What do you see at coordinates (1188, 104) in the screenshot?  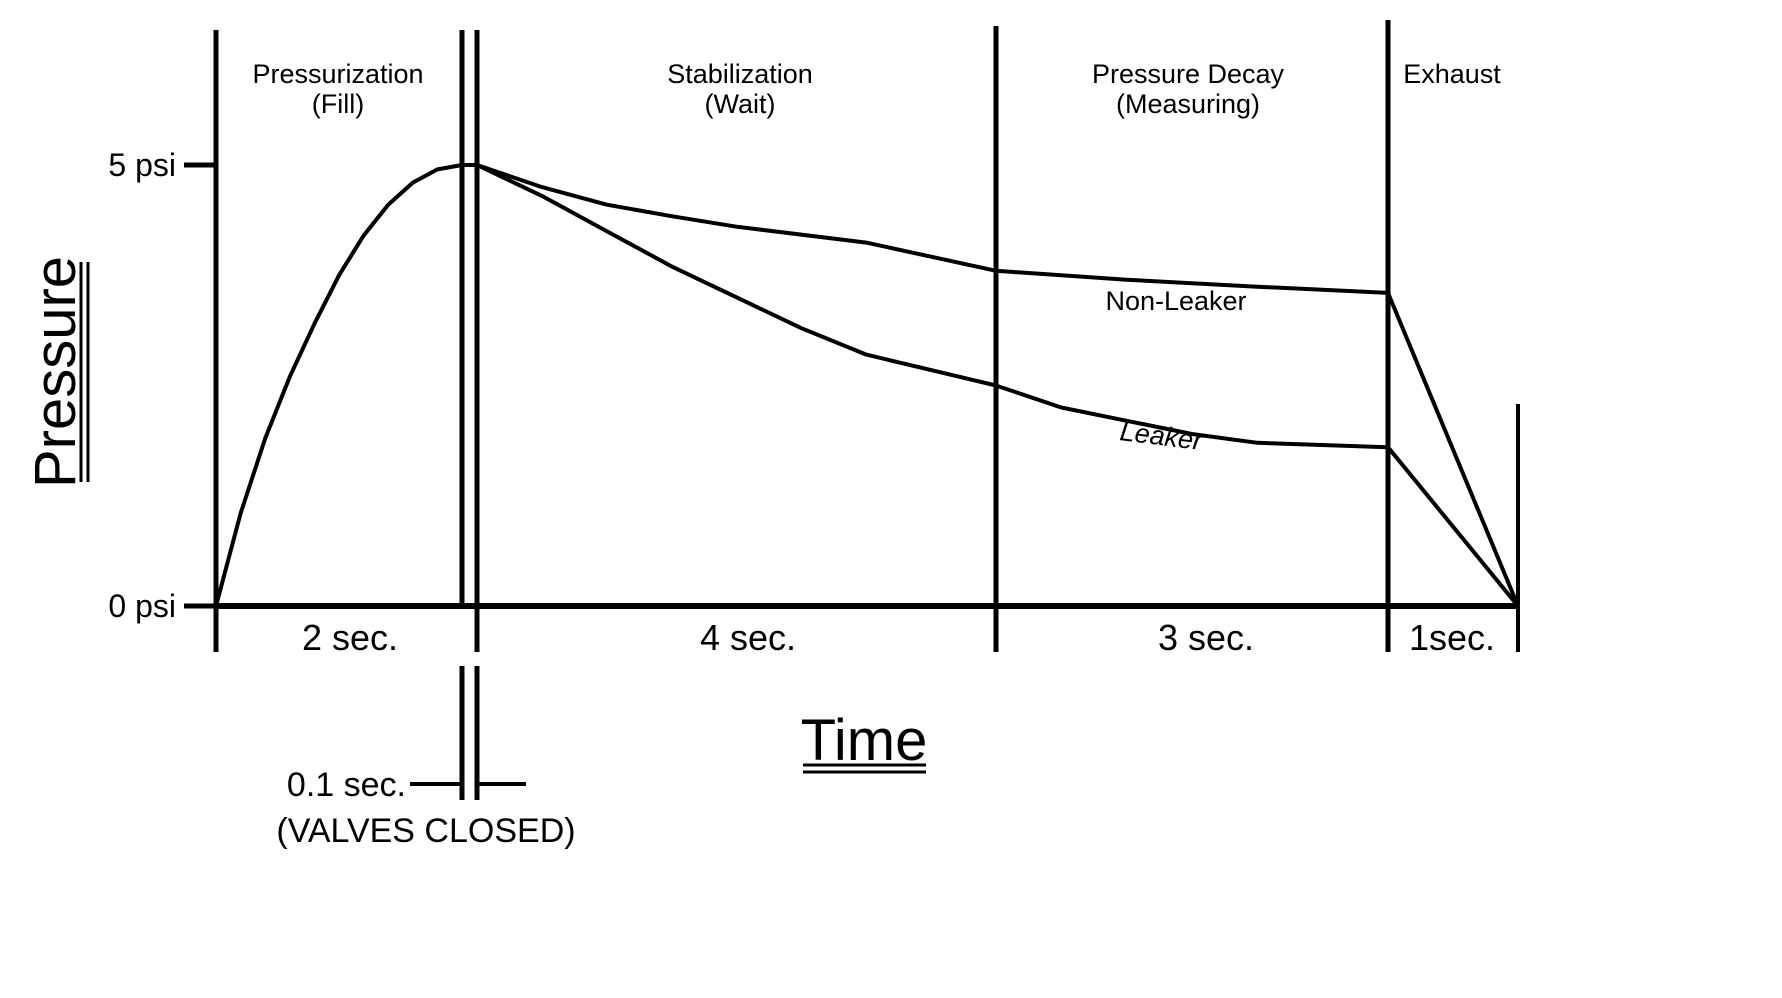 I see `phase-sublabel-pressure-decay: (Measuring)` at bounding box center [1188, 104].